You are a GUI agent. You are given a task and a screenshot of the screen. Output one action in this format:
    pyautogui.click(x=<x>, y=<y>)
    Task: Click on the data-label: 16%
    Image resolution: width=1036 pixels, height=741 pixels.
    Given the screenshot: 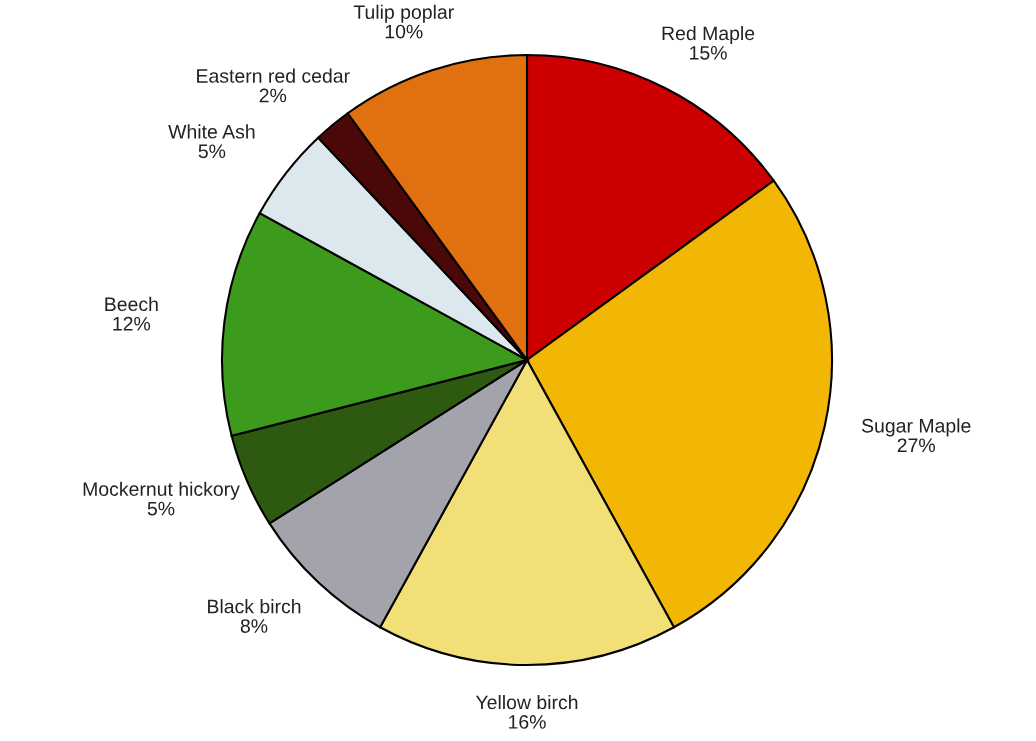 What is the action you would take?
    pyautogui.click(x=527, y=722)
    